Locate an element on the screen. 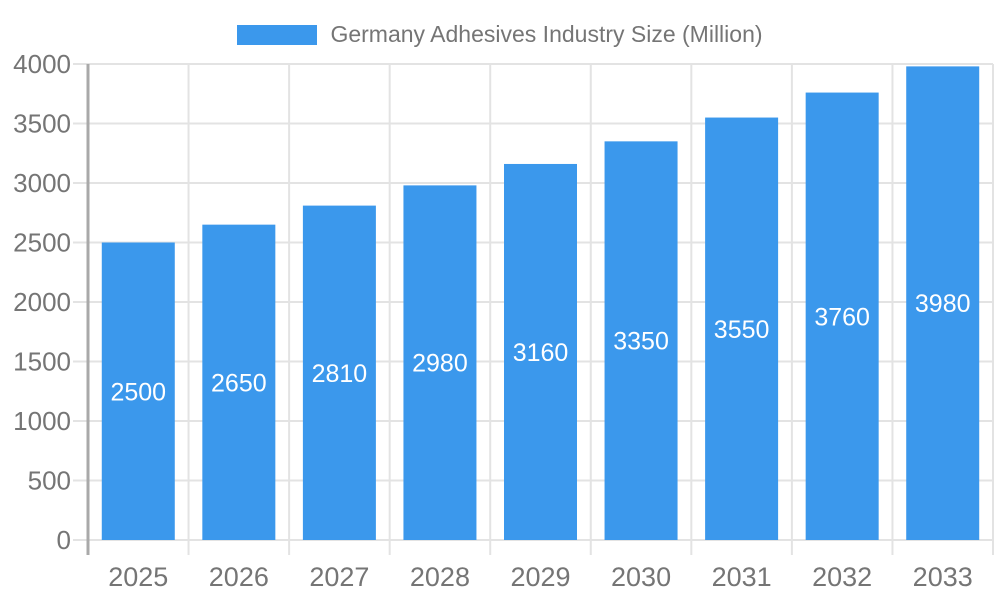  x-axis-tick-label: 2025 is located at coordinates (138, 577).